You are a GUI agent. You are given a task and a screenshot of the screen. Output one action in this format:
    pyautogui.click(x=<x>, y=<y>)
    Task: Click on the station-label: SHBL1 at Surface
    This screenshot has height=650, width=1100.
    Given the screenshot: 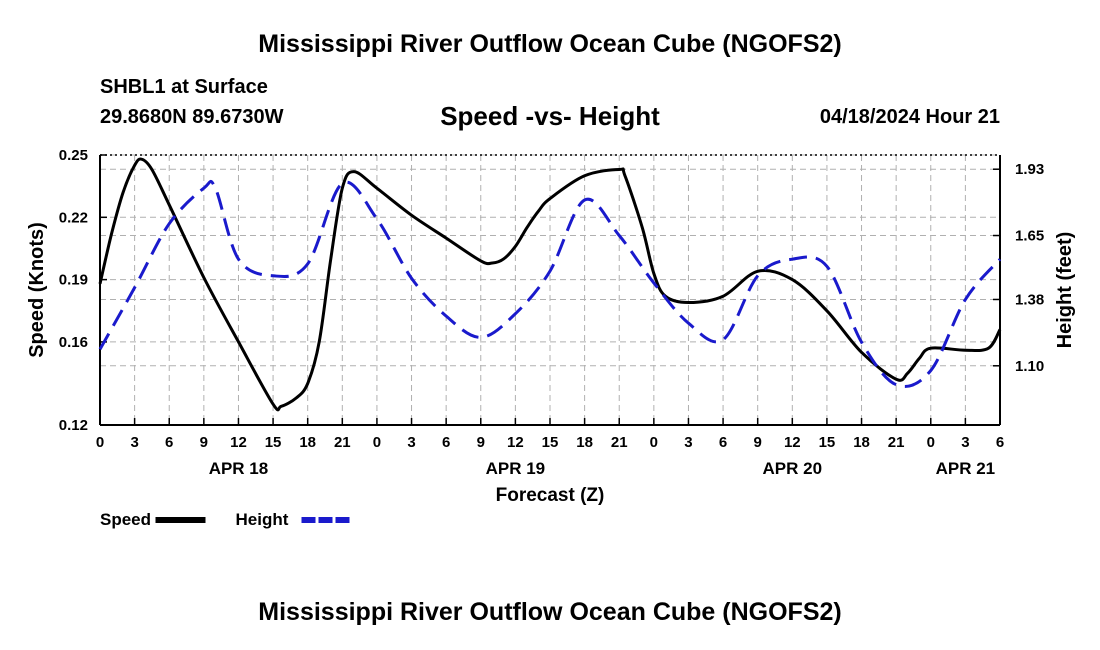 What is the action you would take?
    pyautogui.click(x=184, y=87)
    